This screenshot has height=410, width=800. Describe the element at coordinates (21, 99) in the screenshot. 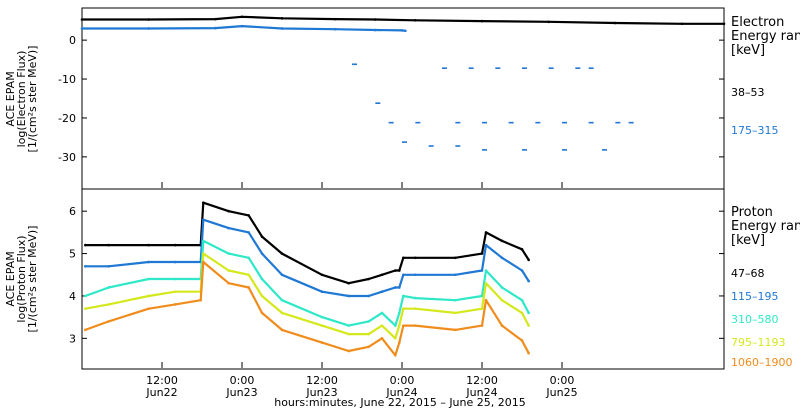

I see `electron-ylabel-2: log(Electron Flux)` at that location.